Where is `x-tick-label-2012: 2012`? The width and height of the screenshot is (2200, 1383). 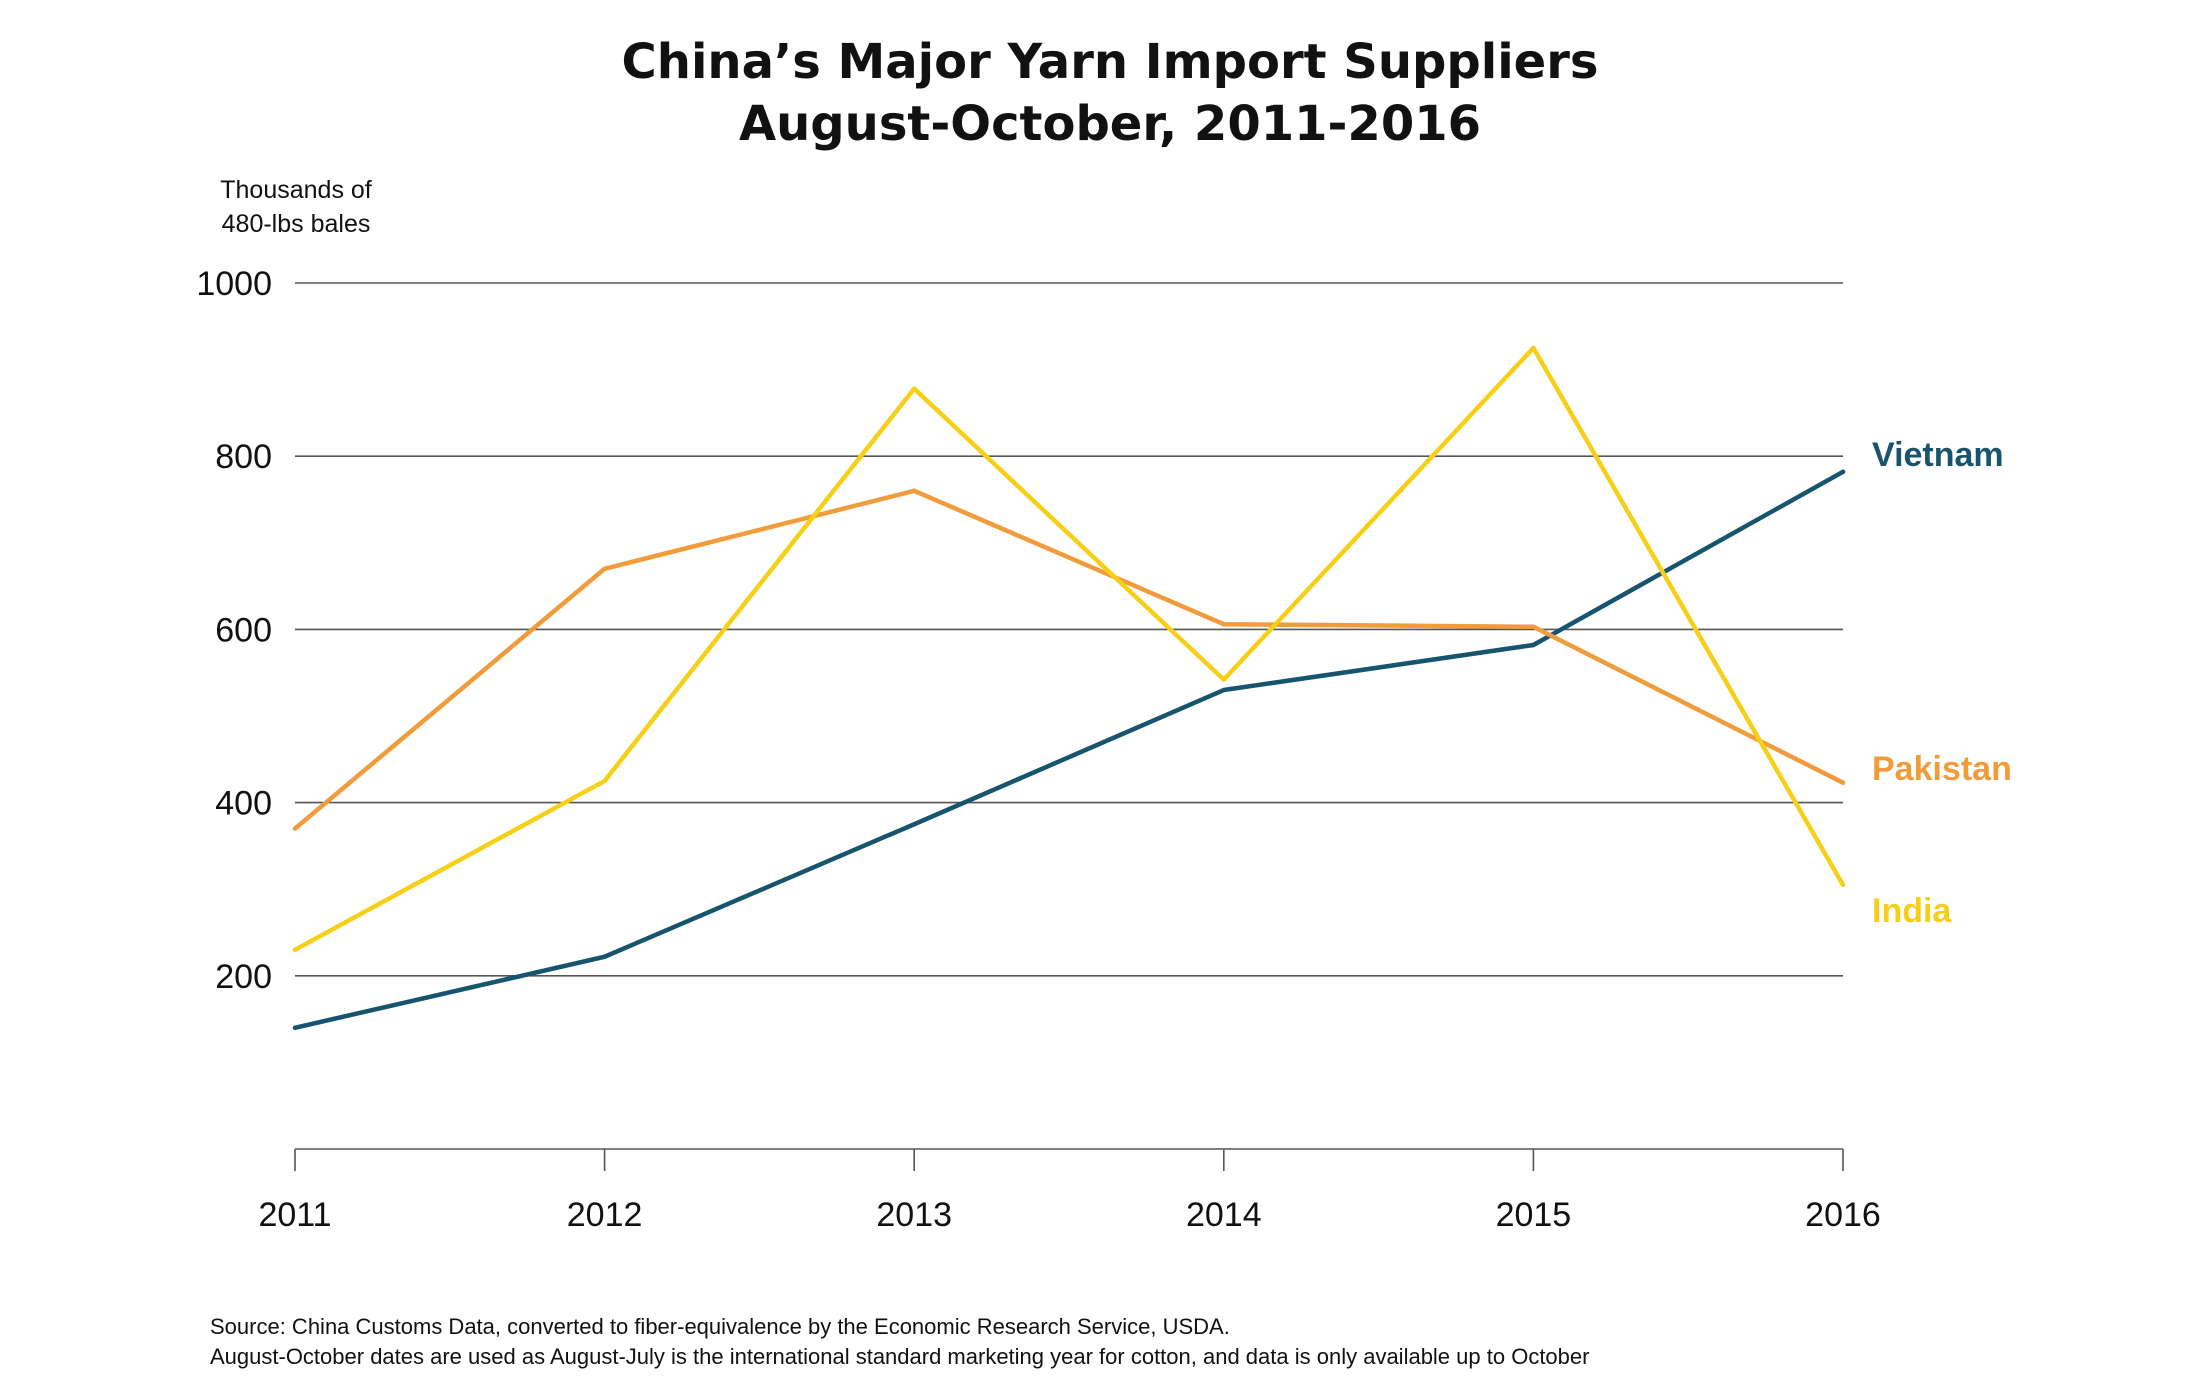
x-tick-label-2012: 2012 is located at coordinates (605, 1215).